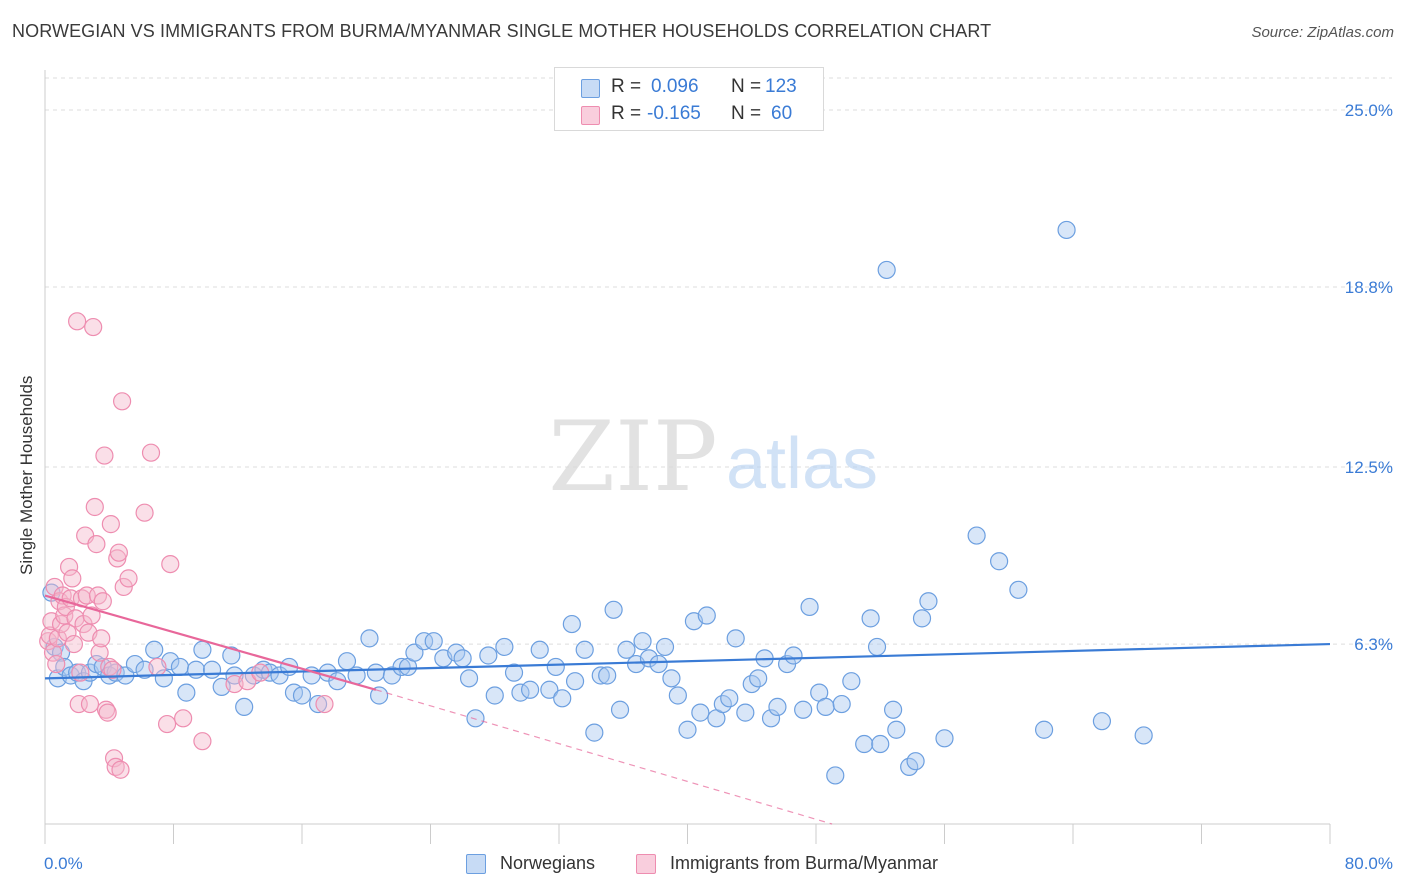  I want to click on legend-swatch-blue, so click(590, 88).